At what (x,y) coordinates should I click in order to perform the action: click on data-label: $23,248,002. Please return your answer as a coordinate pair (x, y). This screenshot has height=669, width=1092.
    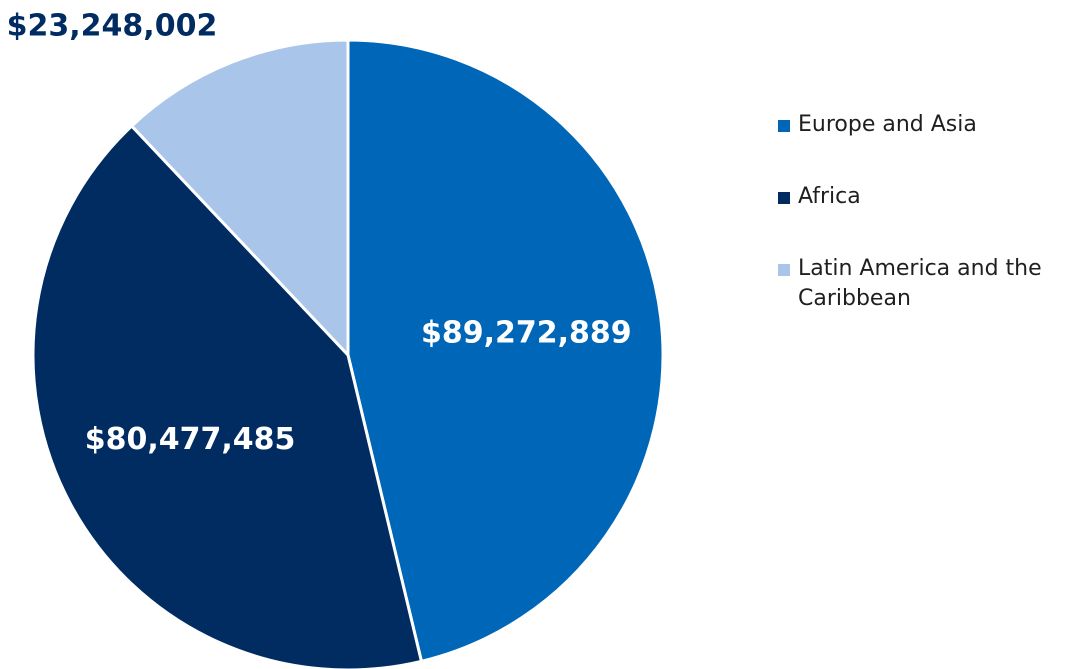
    Looking at the image, I should click on (112, 26).